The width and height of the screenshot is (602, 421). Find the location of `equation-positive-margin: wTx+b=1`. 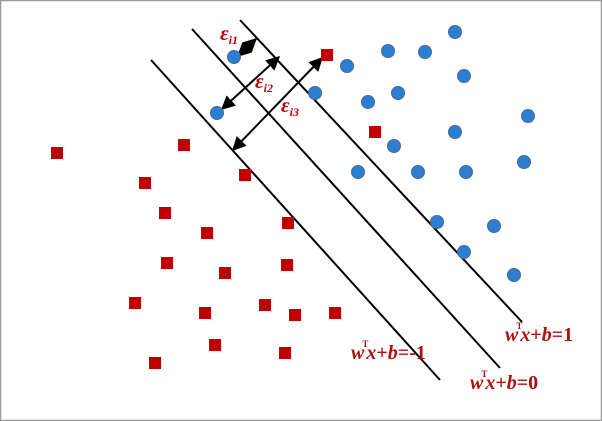

equation-positive-margin: wTx+b=1 is located at coordinates (539, 333).